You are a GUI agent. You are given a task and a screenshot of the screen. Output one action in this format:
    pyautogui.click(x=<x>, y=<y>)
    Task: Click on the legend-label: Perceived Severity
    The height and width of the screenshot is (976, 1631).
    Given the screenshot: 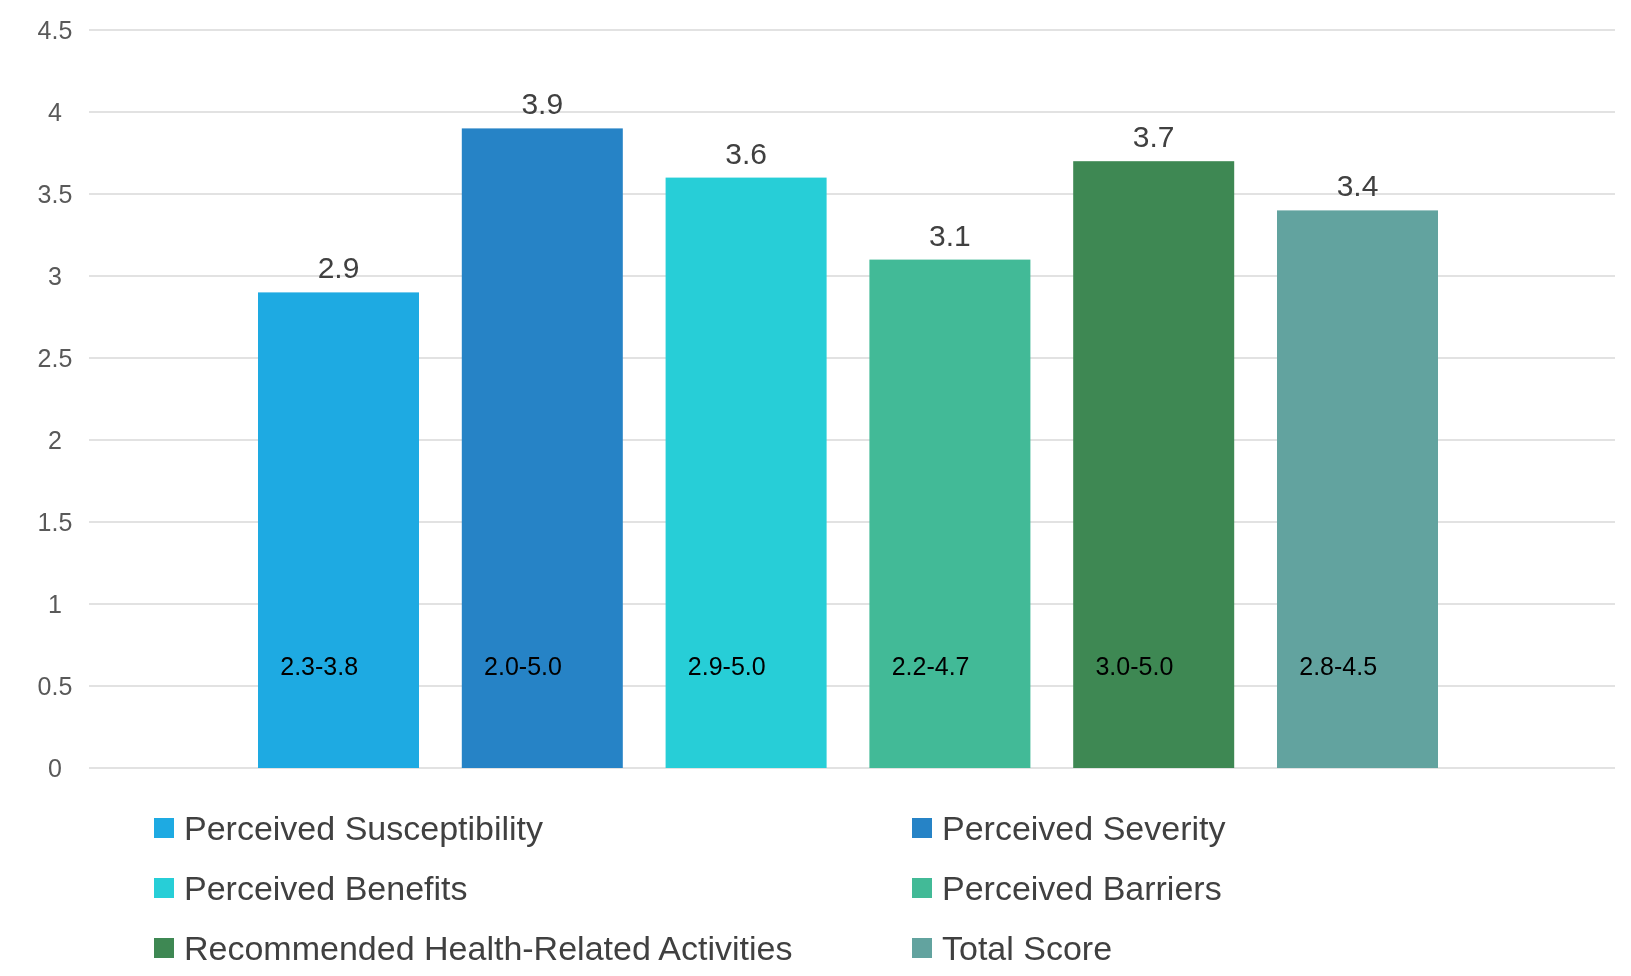 What is the action you would take?
    pyautogui.click(x=1084, y=827)
    